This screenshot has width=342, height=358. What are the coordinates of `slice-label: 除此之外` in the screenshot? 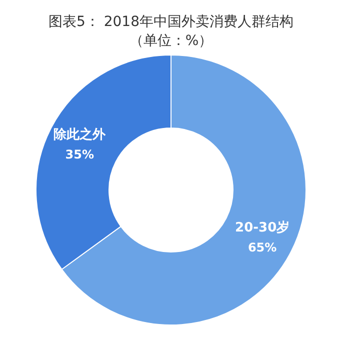 It's located at (80, 134).